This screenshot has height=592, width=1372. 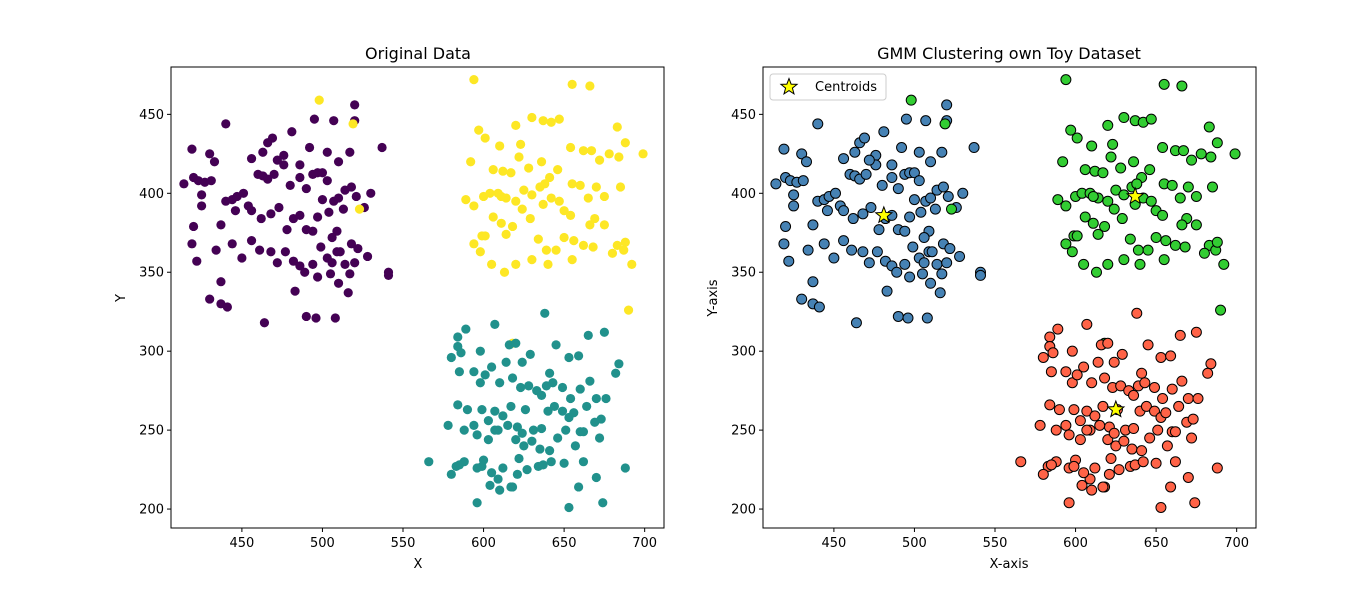 What do you see at coordinates (743, 273) in the screenshot?
I see `y-tick-label: 350` at bounding box center [743, 273].